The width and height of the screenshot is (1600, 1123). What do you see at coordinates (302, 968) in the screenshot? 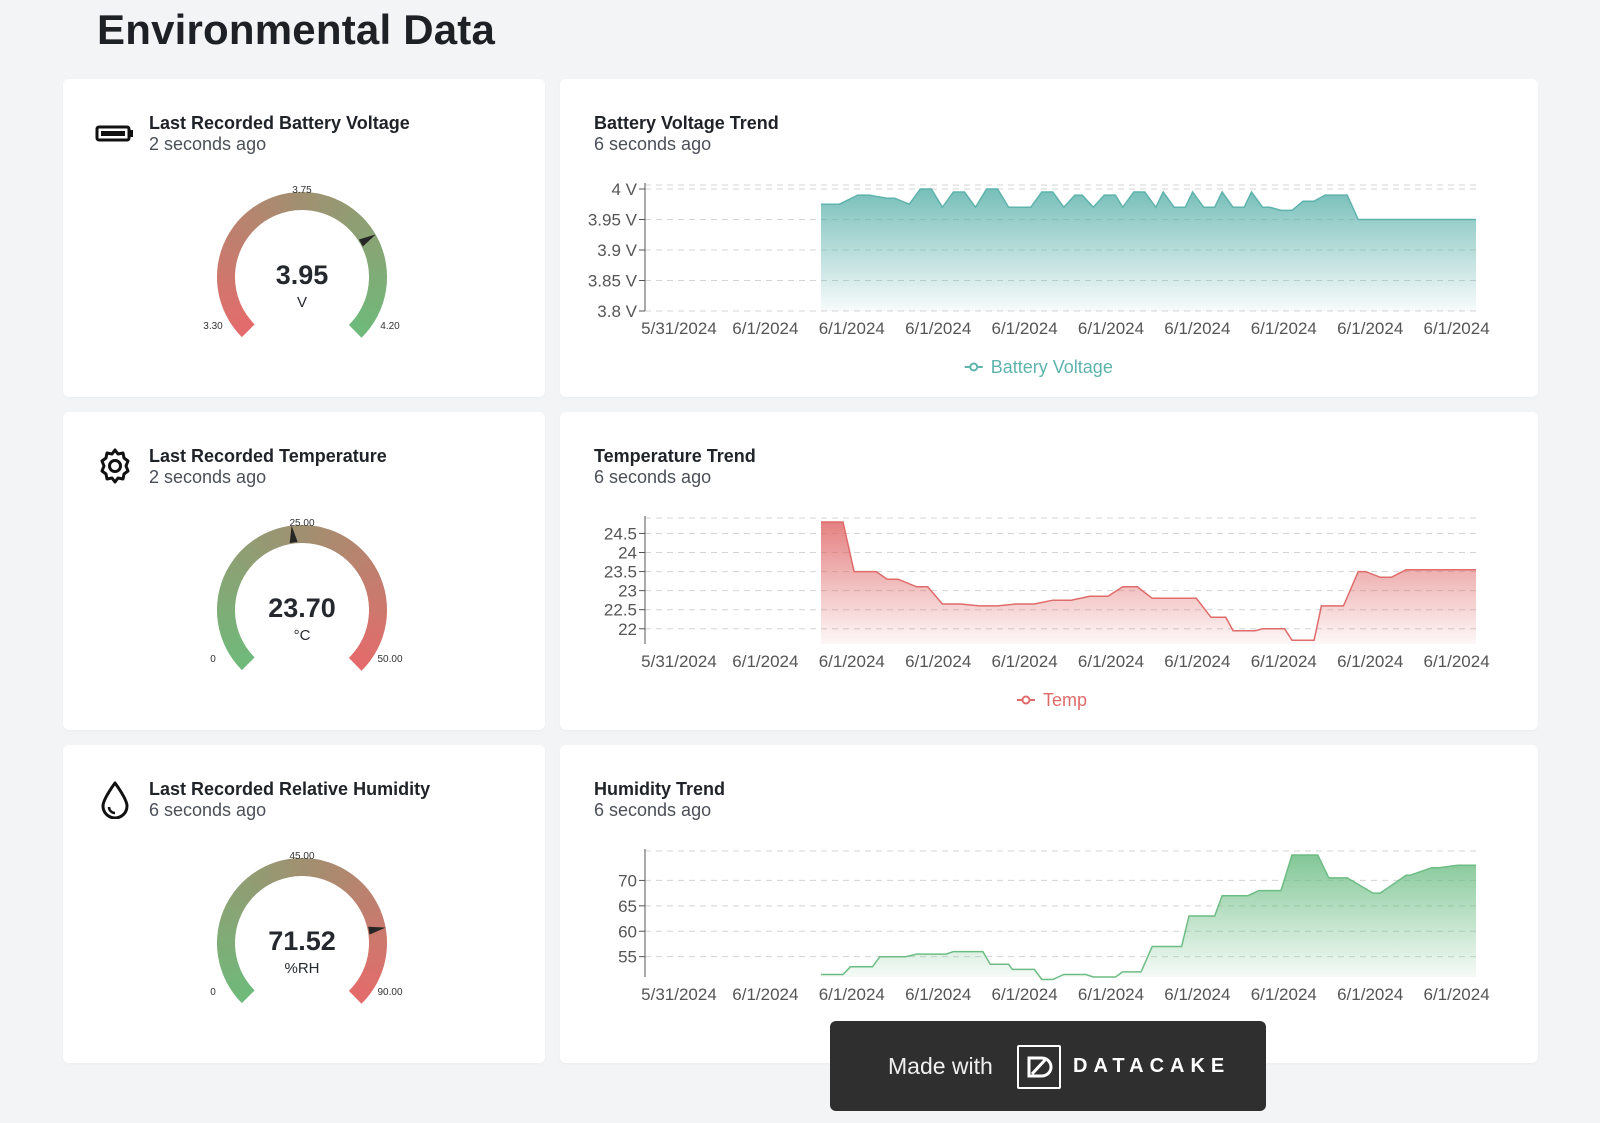
I see `gauge-unit: %RH` at bounding box center [302, 968].